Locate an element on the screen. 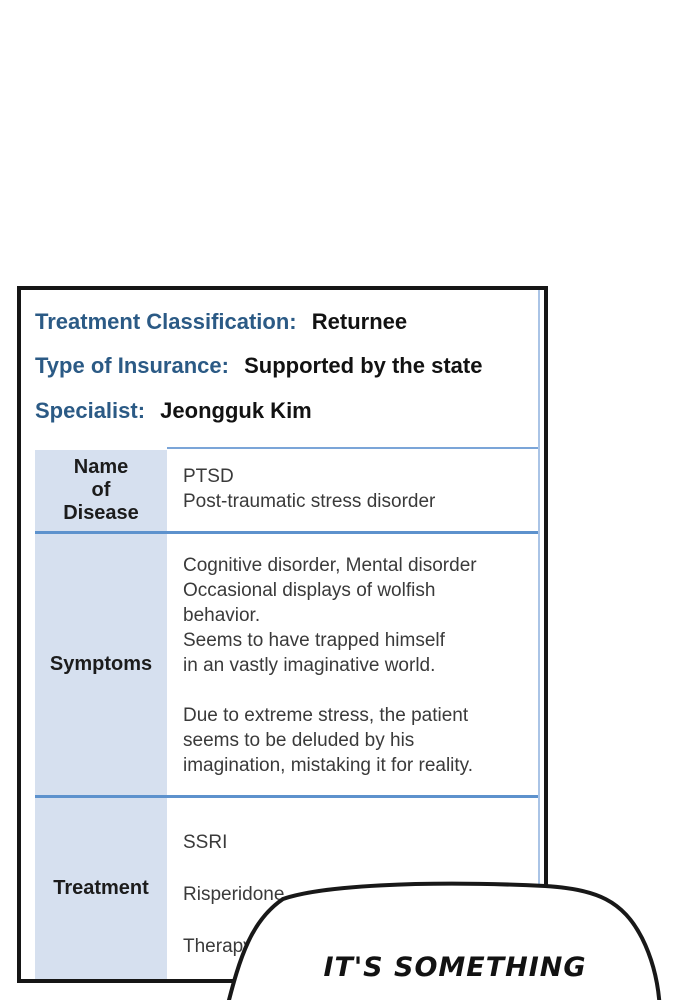 The width and height of the screenshot is (690, 1000). header-line: of is located at coordinates (101, 490).